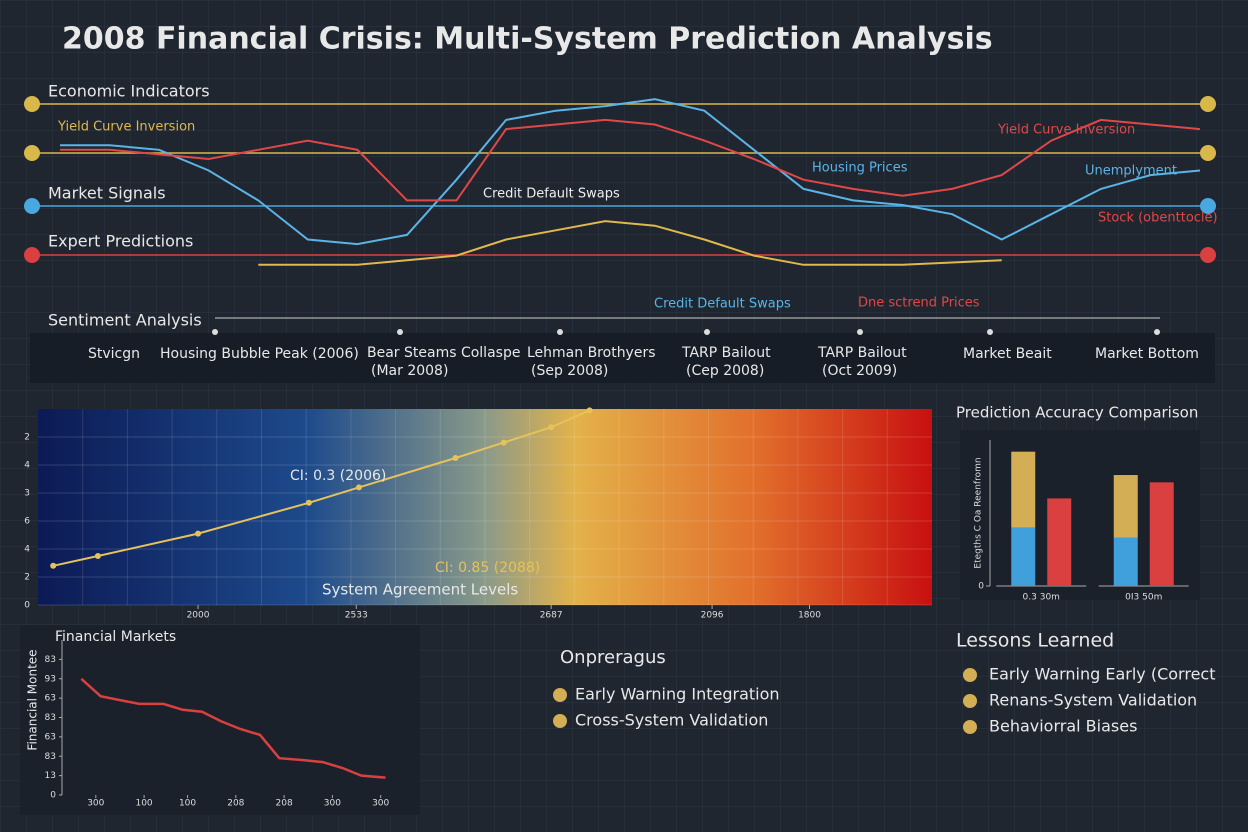 Image resolution: width=1248 pixels, height=832 pixels. What do you see at coordinates (33, 699) in the screenshot?
I see `y-axis-label: Financial Montee` at bounding box center [33, 699].